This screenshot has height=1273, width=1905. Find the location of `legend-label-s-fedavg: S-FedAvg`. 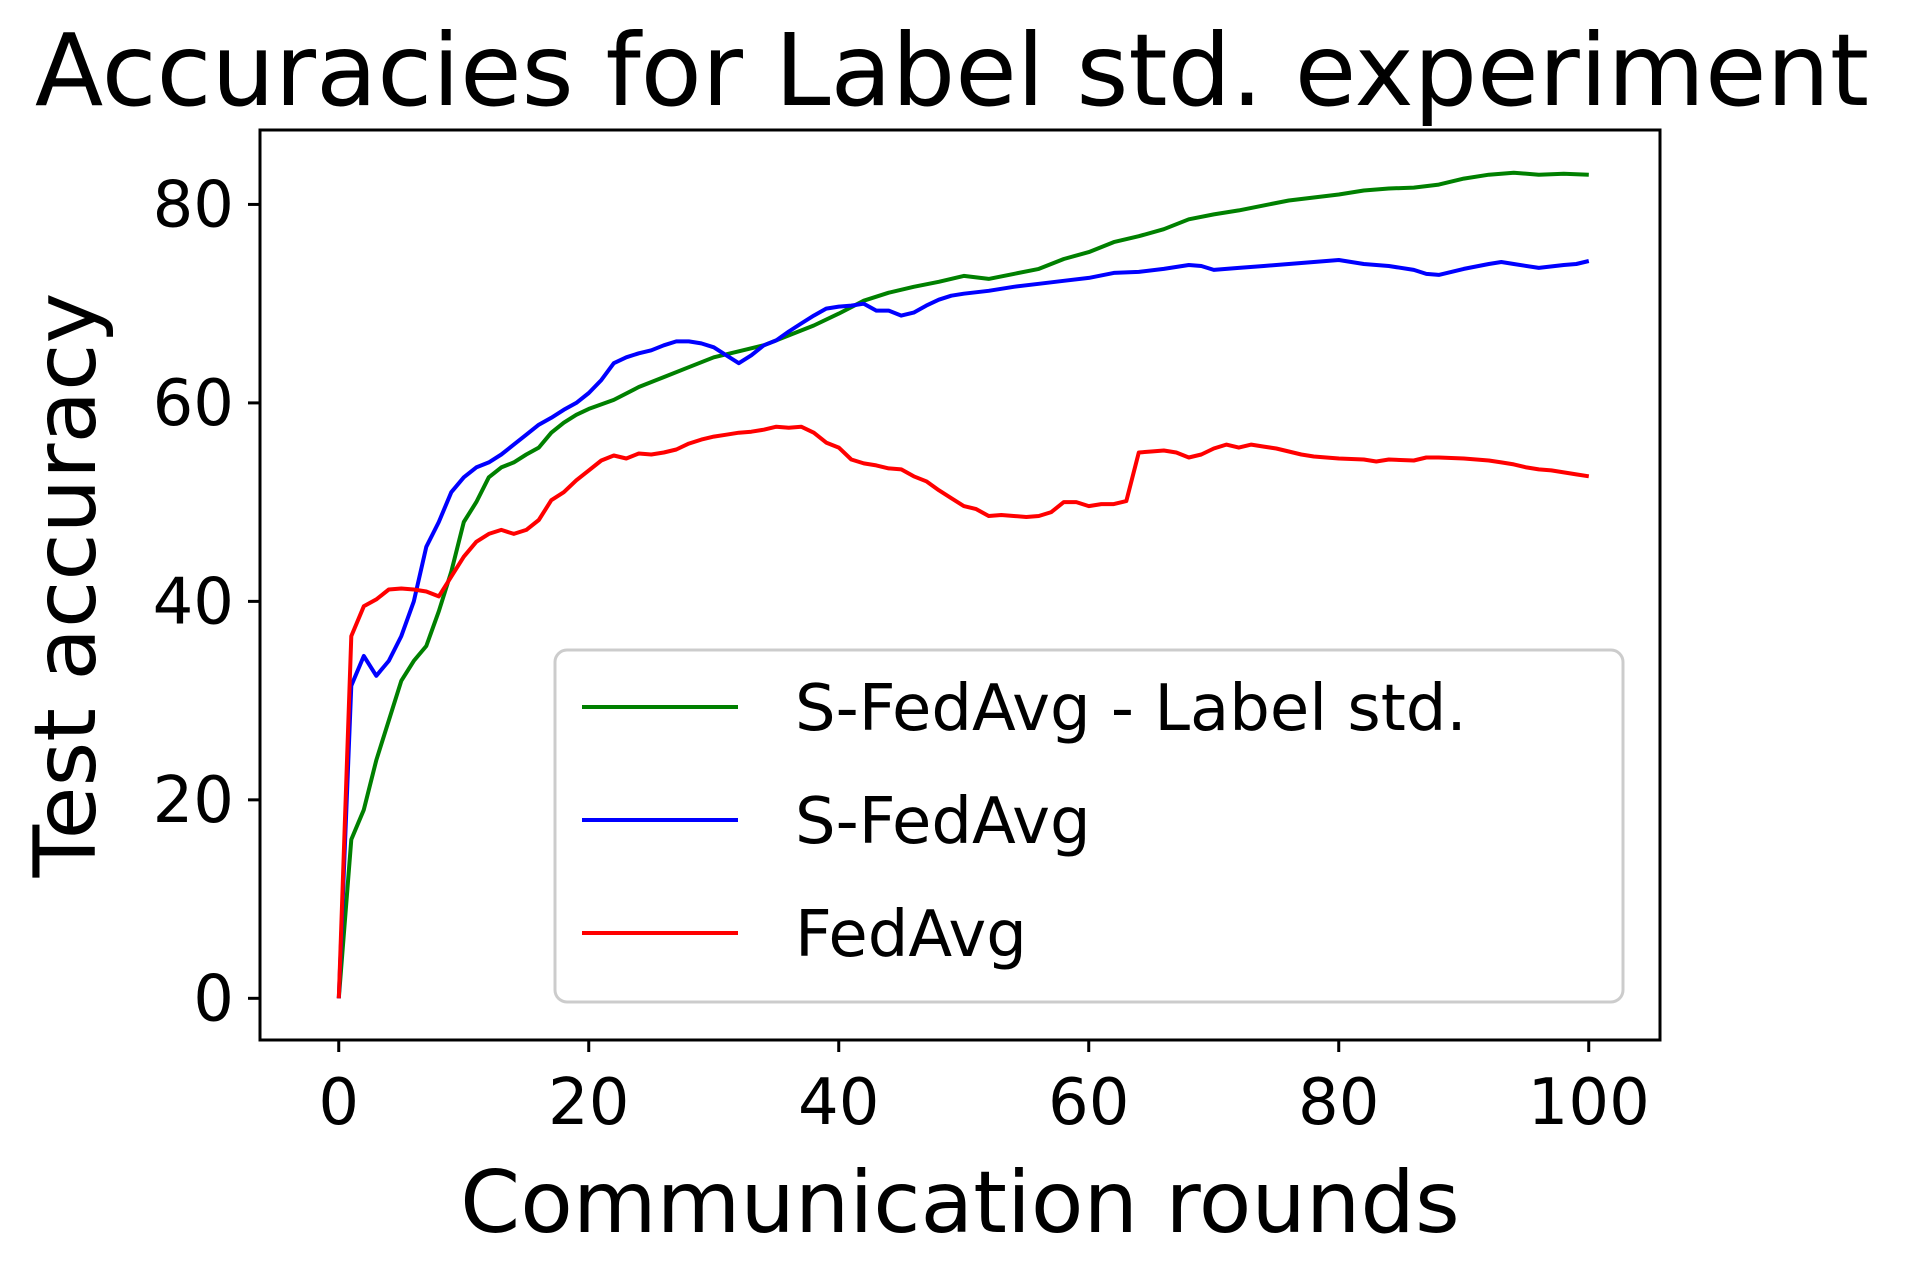

legend-label-s-fedavg: S-FedAvg is located at coordinates (943, 822).